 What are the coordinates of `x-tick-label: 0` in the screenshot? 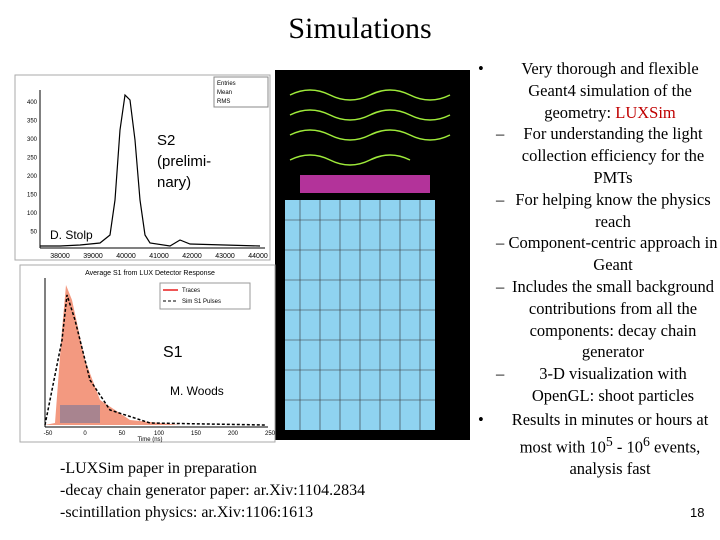 It's located at (85, 434).